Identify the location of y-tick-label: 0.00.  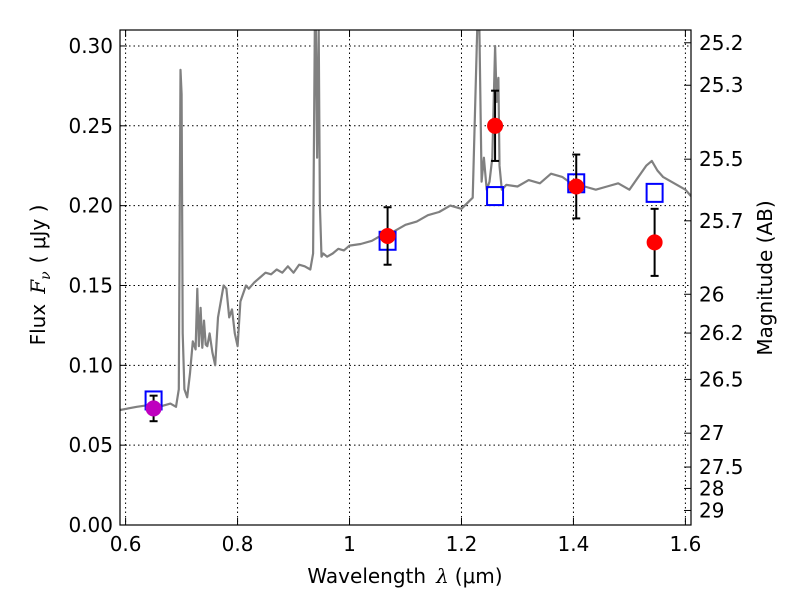
(90, 525).